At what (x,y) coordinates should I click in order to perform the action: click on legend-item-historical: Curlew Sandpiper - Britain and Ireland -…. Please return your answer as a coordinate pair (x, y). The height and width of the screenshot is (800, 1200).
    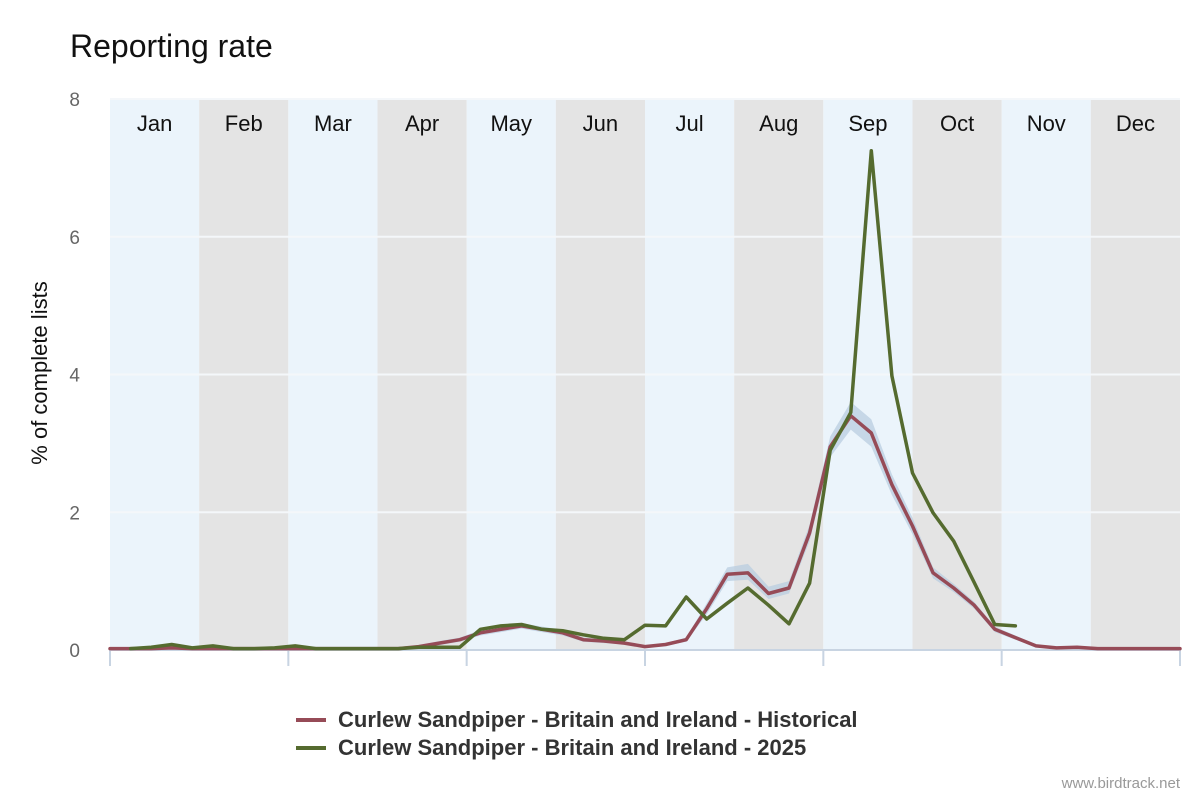
    Looking at the image, I should click on (577, 720).